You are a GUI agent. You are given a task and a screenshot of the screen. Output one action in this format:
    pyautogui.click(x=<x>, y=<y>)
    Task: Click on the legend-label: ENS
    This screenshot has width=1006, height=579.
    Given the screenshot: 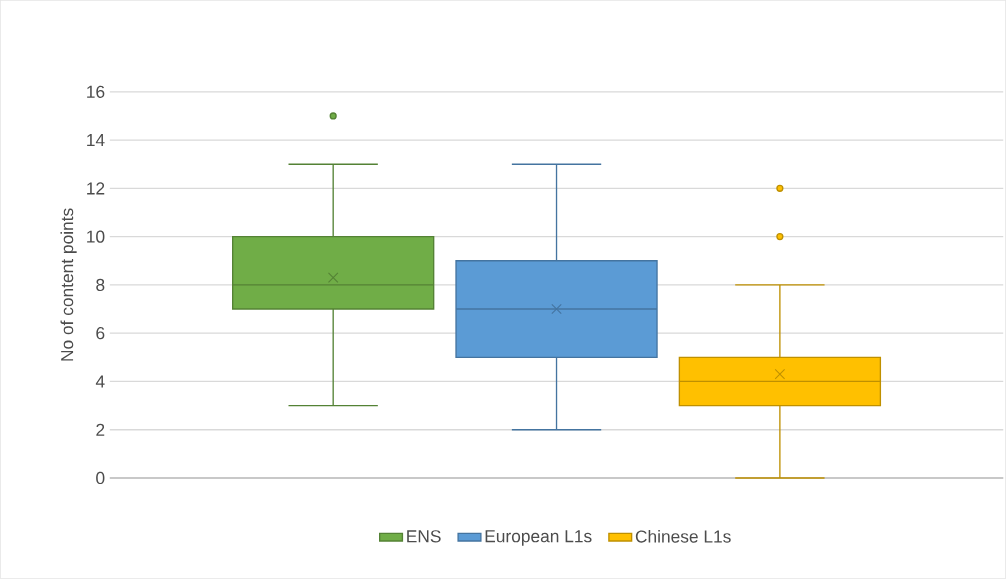 What is the action you would take?
    pyautogui.click(x=424, y=536)
    